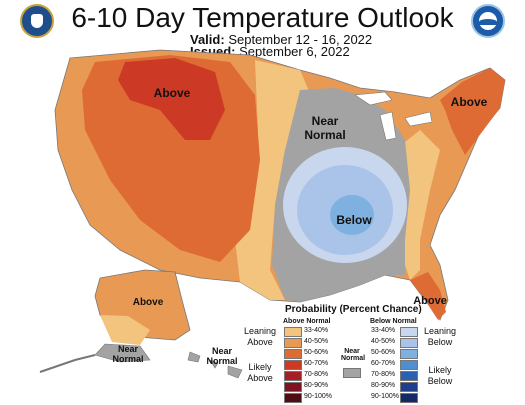  Describe the element at coordinates (128, 349) in the screenshot. I see `label-near-alaska: Near` at that location.